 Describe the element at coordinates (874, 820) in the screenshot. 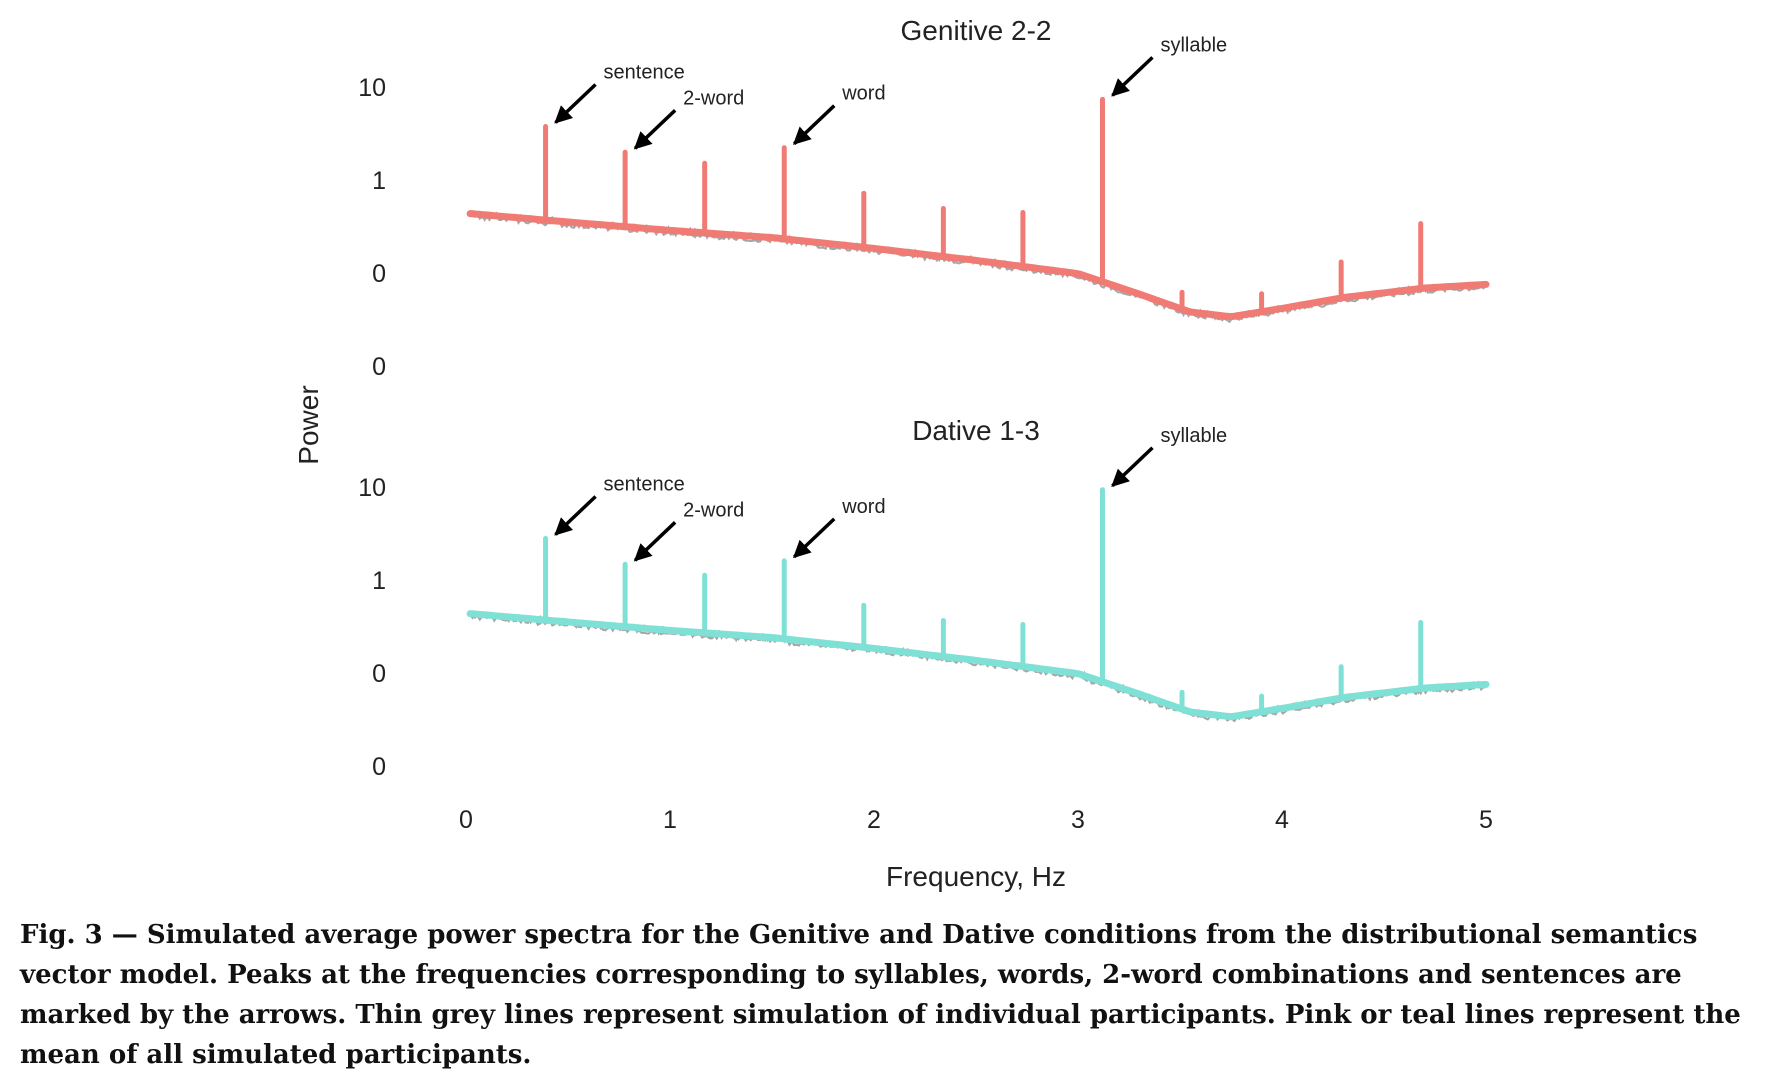

I see `x-tick-label: 2` at that location.